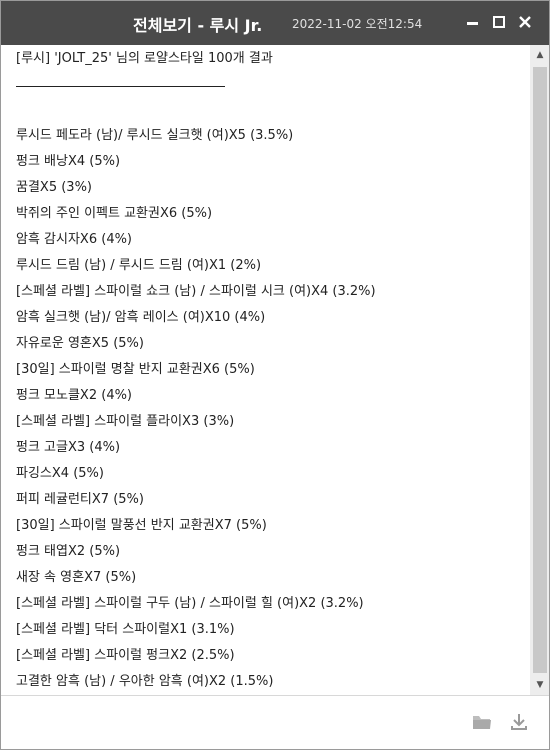 The image size is (550, 751). I want to click on result-line: 암흑 실크햇 (남)/ 암흑 레이스 (여)X10 (4%), so click(141, 317).